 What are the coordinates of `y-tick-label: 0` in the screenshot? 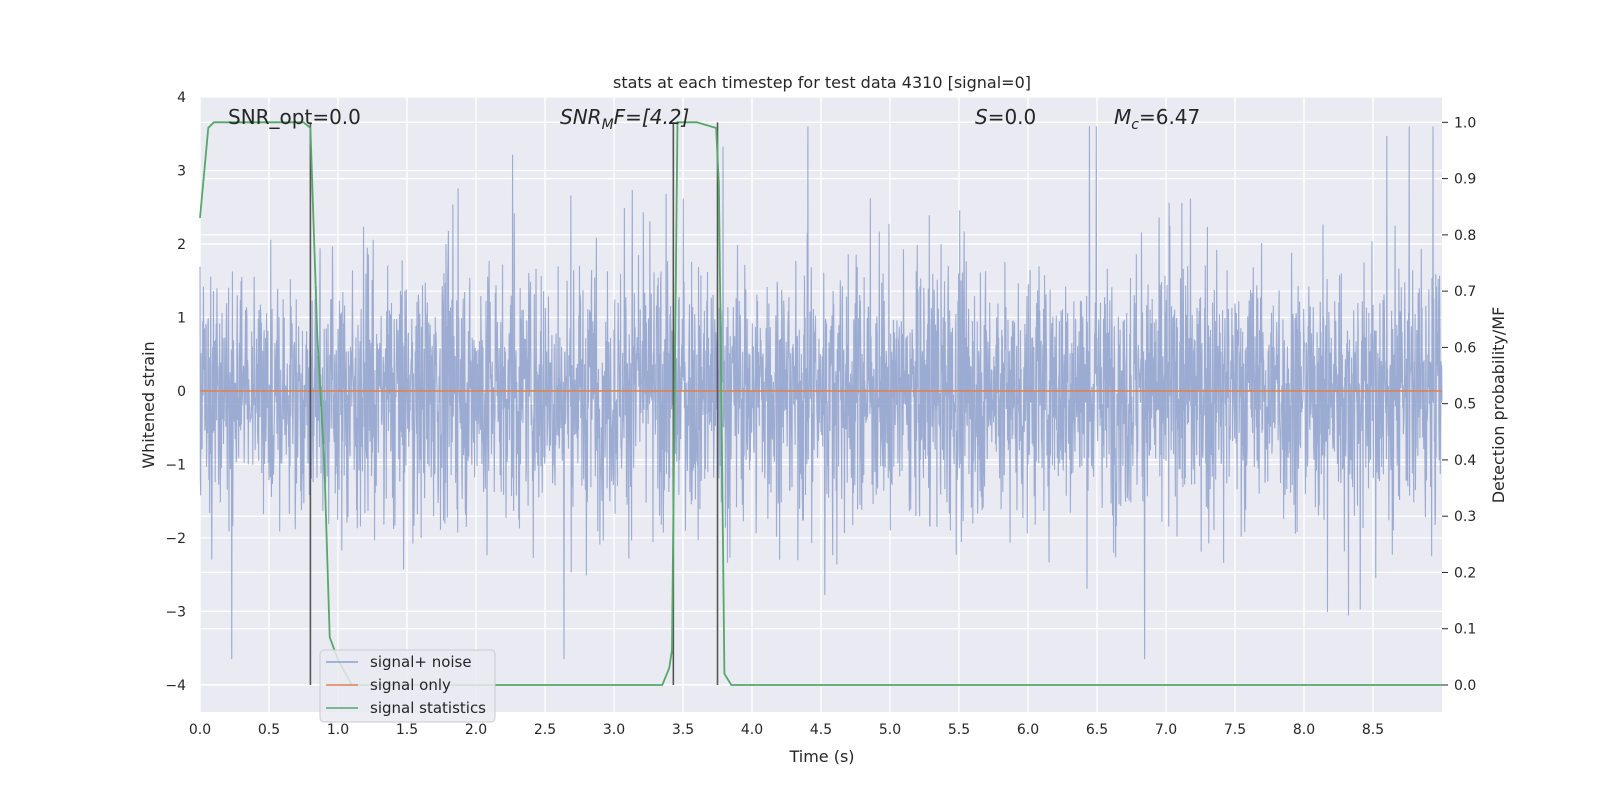 It's located at (181, 392).